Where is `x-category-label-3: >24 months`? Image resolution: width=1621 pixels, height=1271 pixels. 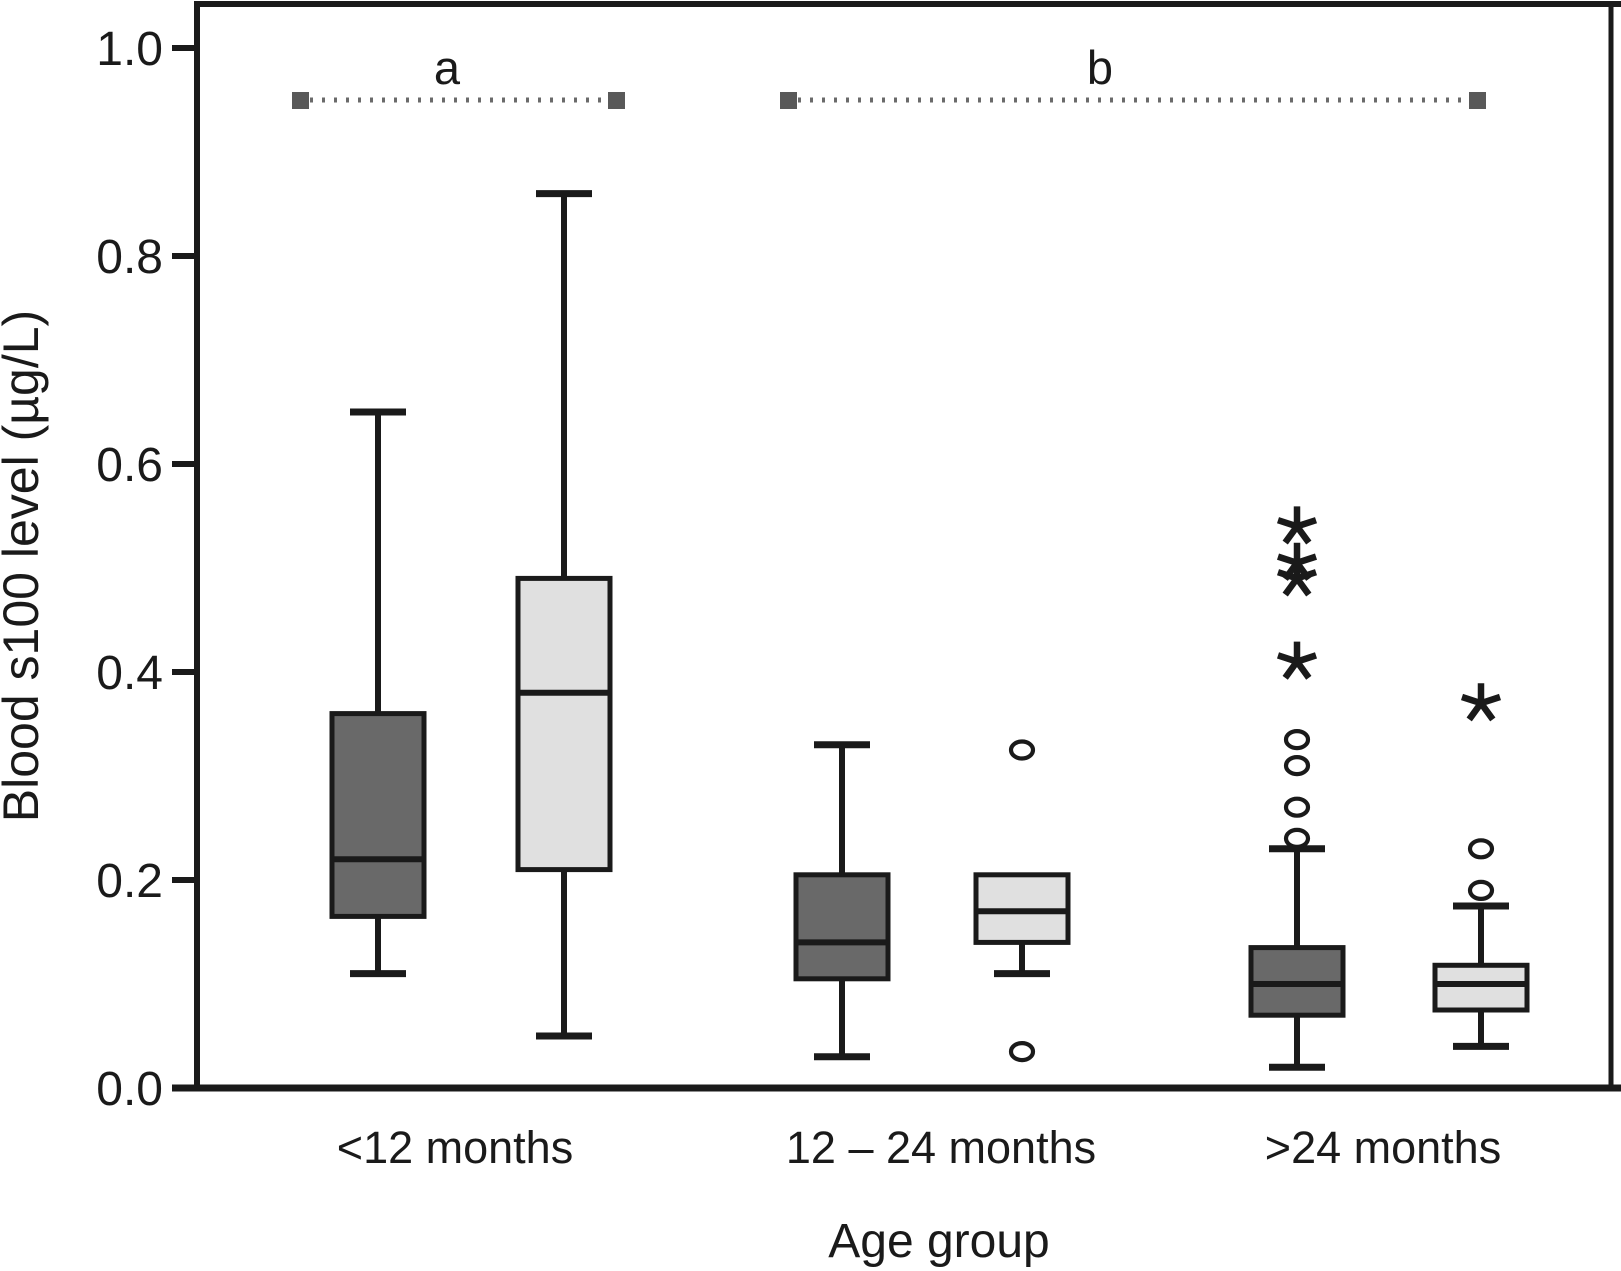
x-category-label-3: >24 months is located at coordinates (1383, 1147).